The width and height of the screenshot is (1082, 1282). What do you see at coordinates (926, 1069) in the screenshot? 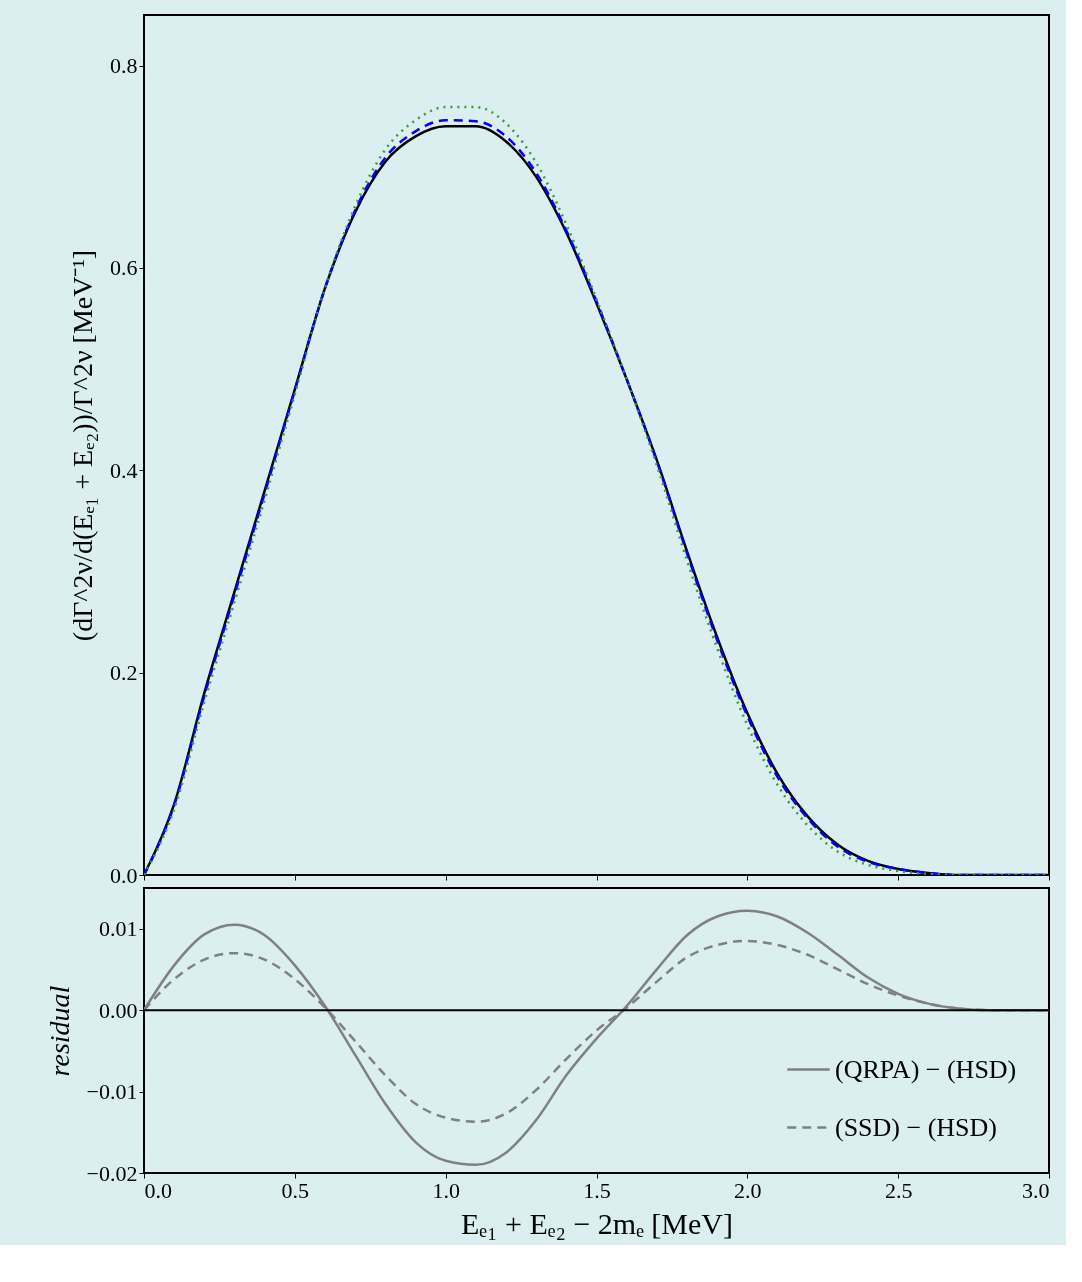
I see `legend-label: (QRPA) − (HSD)` at bounding box center [926, 1069].